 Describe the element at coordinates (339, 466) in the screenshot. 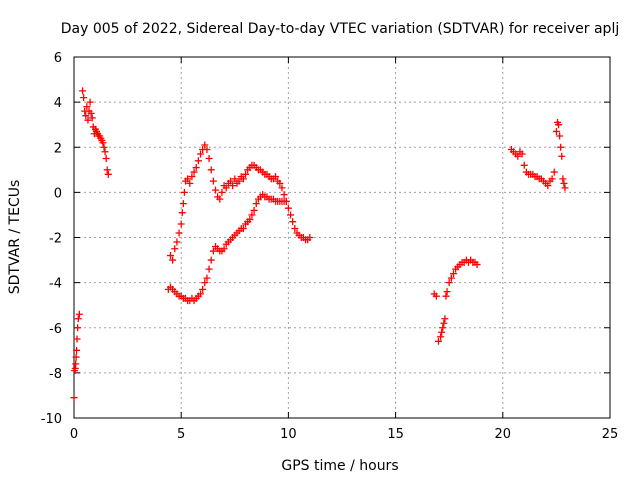

I see `x-axis-label: GPS time / hours` at that location.